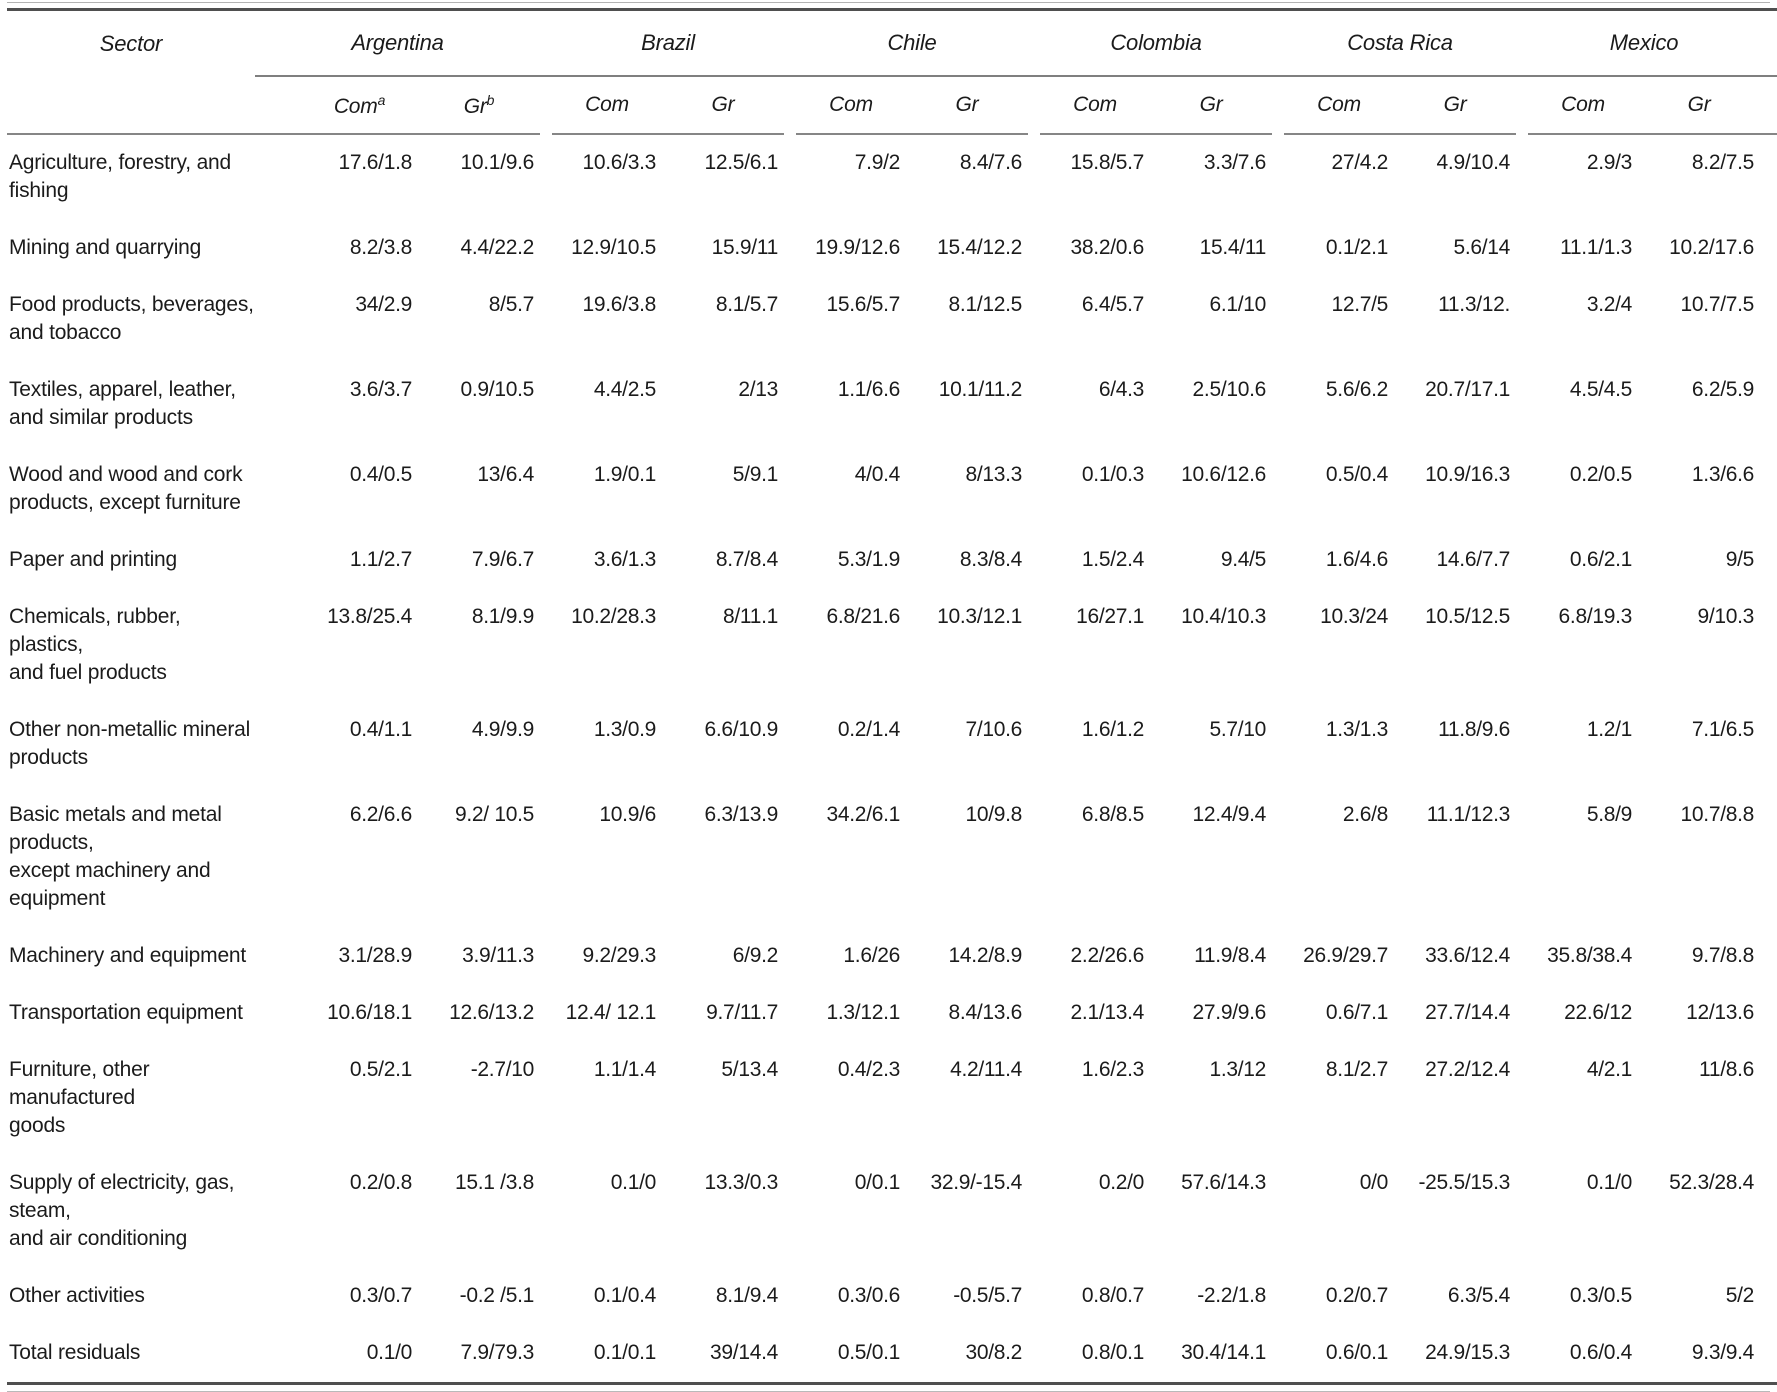  I want to click on value-cell: -0.2 /5.1, so click(497, 1295).